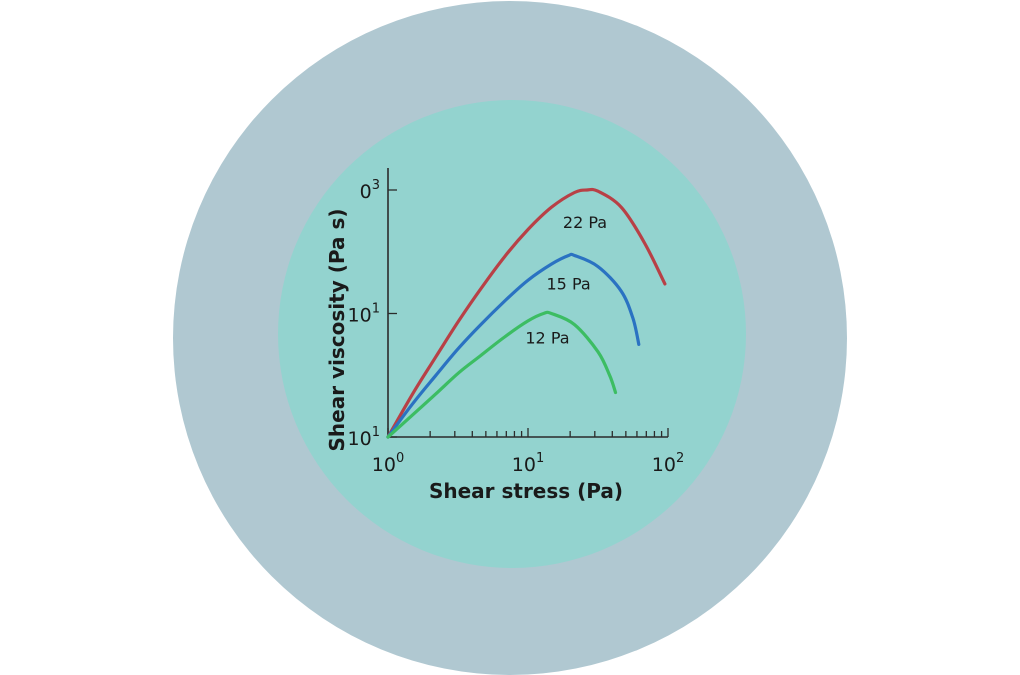 The width and height of the screenshot is (1020, 675). What do you see at coordinates (668, 463) in the screenshot?
I see `x-tick-label: 10²` at bounding box center [668, 463].